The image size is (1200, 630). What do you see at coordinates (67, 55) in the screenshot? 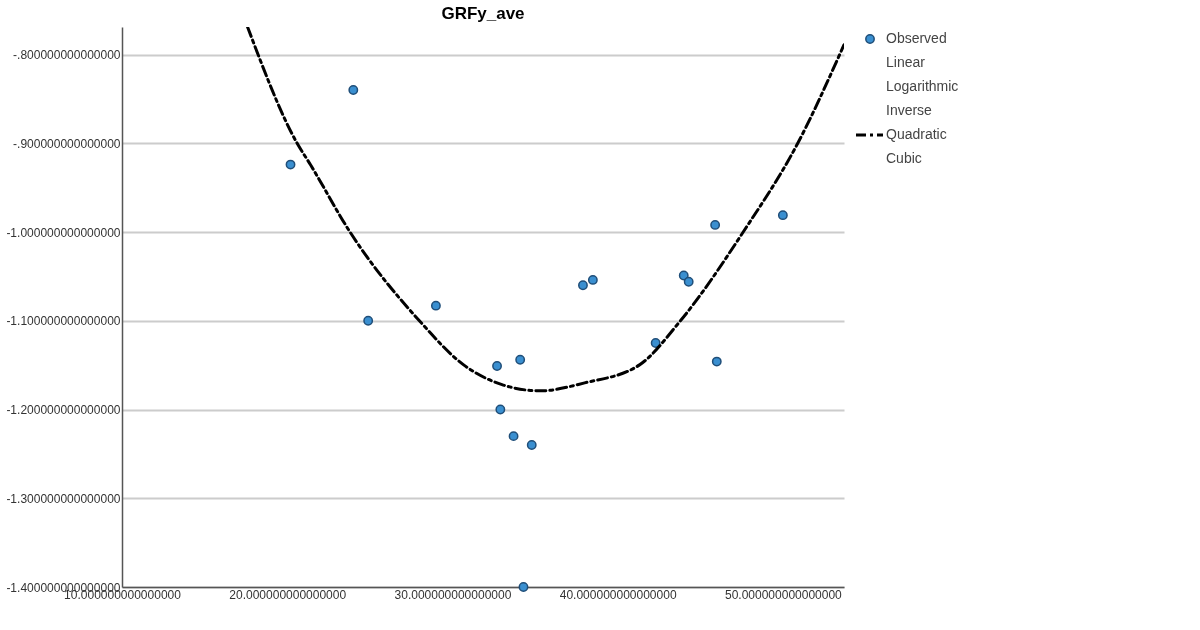
I see `y-tick-label: -.800000000000000` at bounding box center [67, 55].